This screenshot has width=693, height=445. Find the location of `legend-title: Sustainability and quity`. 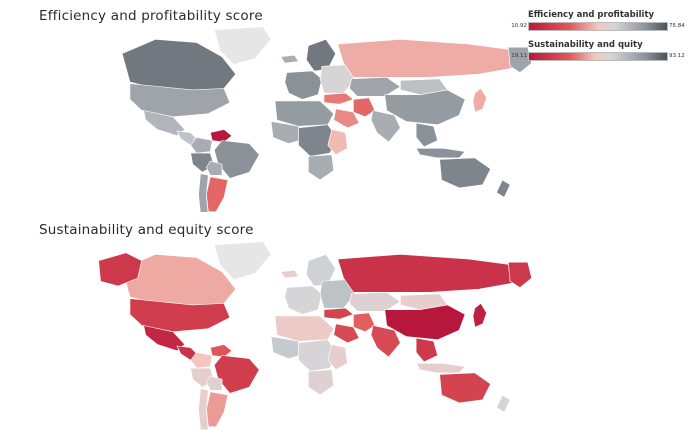

legend-title: Sustainability and quity is located at coordinates (585, 45).